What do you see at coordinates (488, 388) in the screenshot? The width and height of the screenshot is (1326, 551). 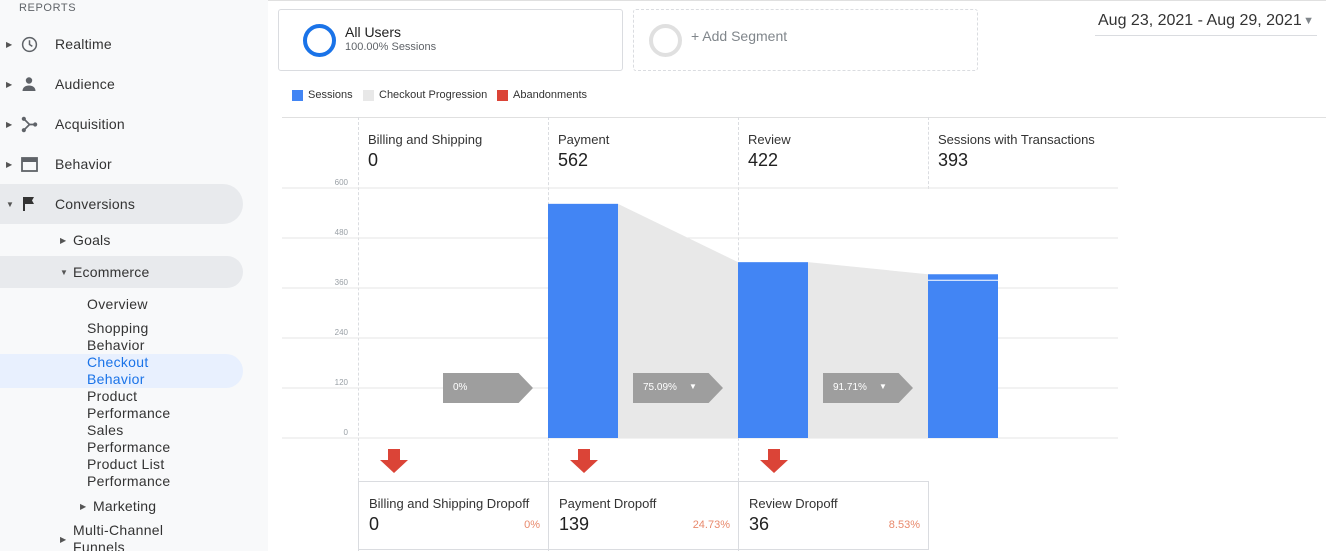 I see `progression-rate-arrow: 0%` at bounding box center [488, 388].